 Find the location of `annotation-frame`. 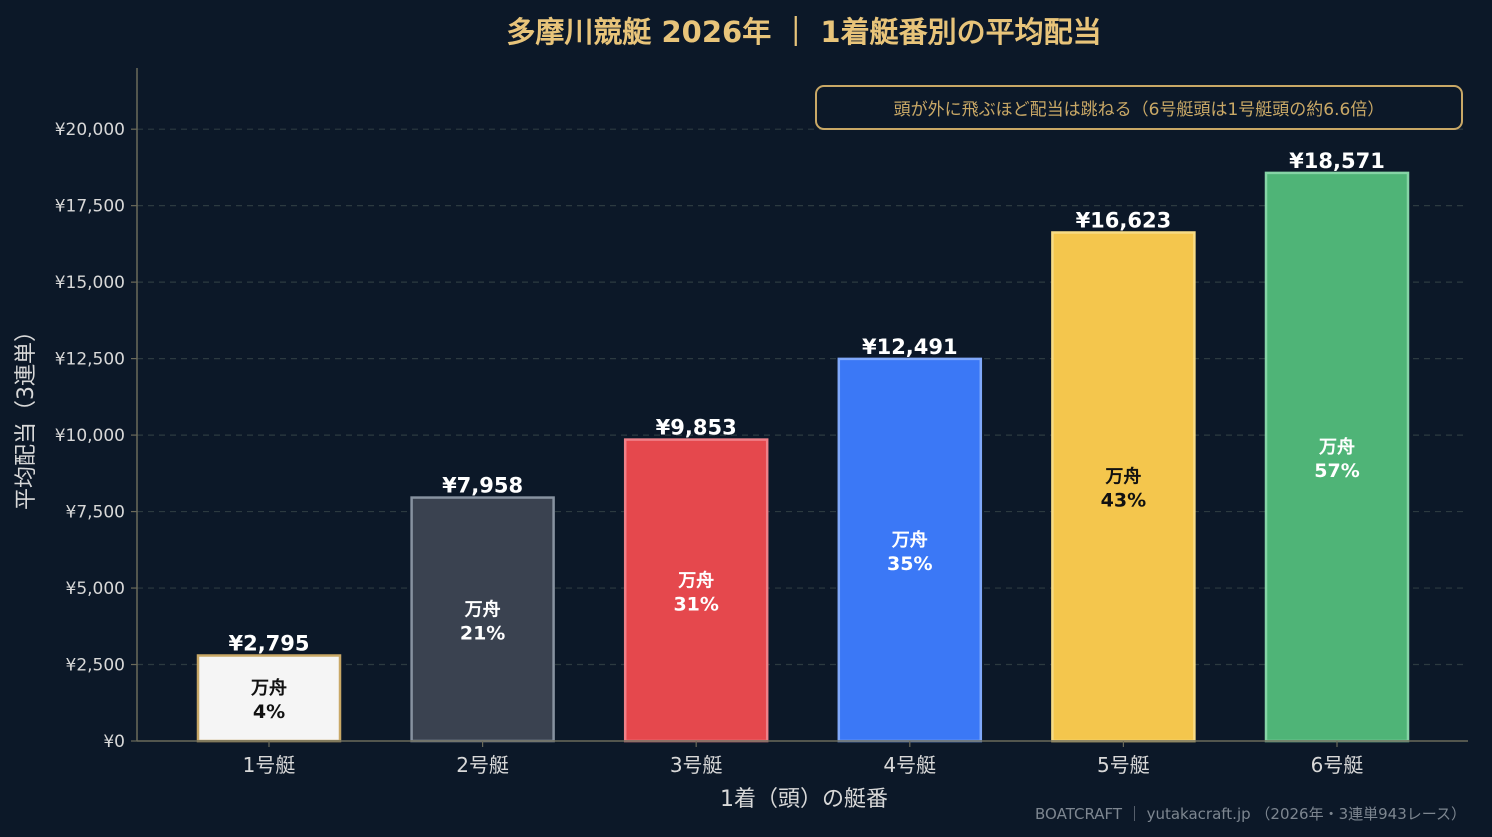

annotation-frame is located at coordinates (1139, 107).